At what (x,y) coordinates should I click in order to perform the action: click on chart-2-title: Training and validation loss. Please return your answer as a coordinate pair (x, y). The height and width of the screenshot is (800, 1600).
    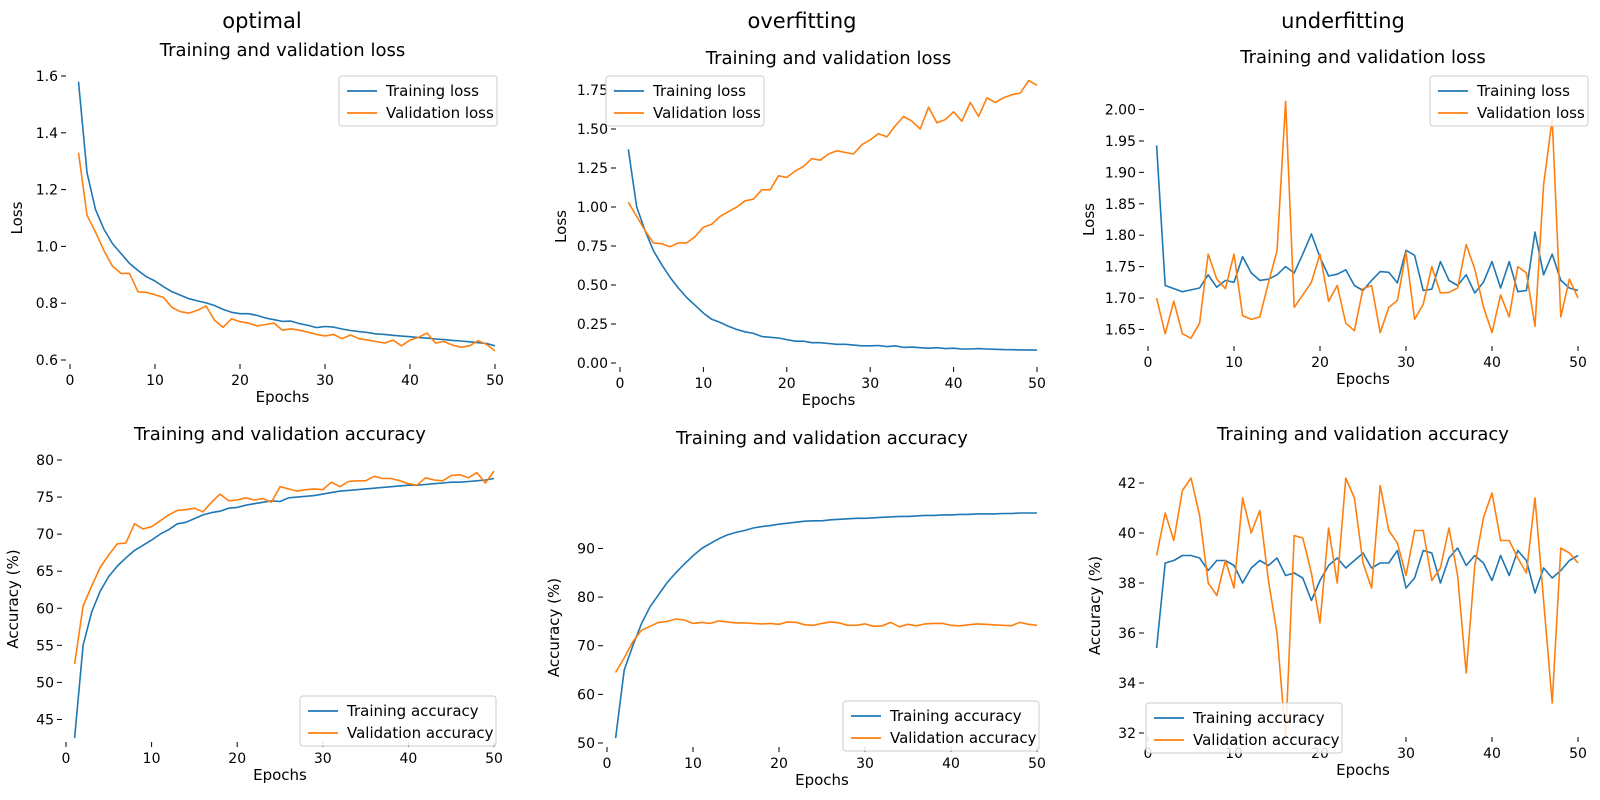
    Looking at the image, I should click on (828, 58).